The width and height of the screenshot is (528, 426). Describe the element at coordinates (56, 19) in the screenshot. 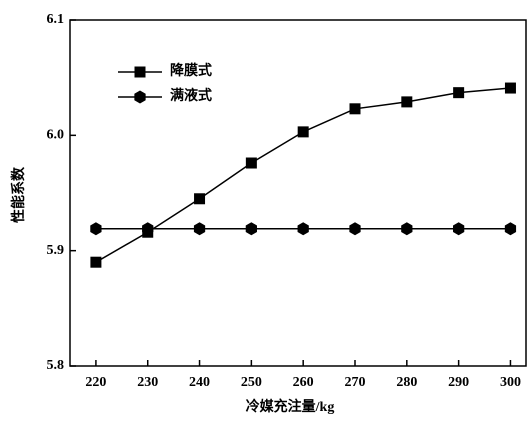

I see `y-tick-label: 6.1` at that location.